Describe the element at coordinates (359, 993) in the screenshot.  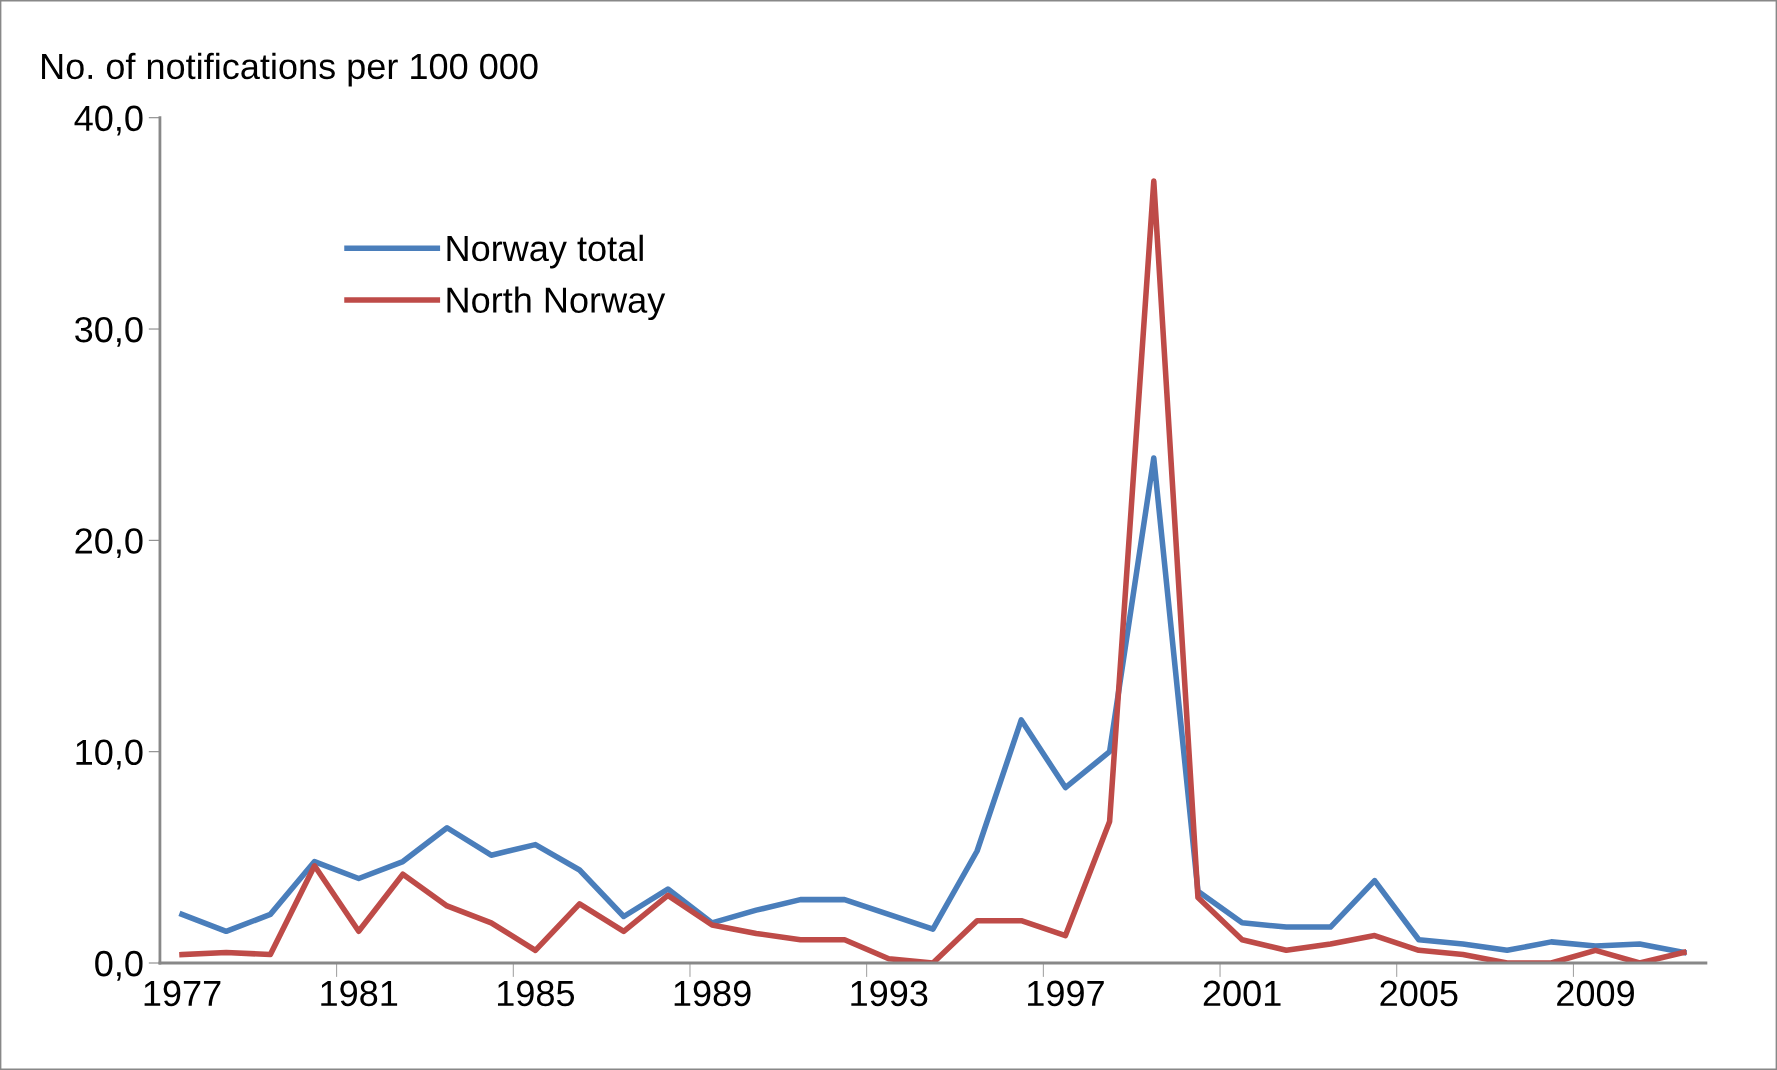
I see `x-tick-label: 1981` at that location.